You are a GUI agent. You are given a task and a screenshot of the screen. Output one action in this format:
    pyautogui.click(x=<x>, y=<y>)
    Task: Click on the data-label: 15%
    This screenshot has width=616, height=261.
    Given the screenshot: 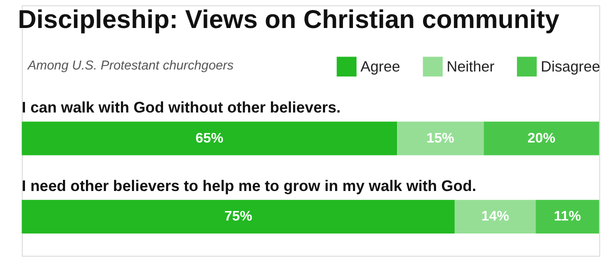 What is the action you would take?
    pyautogui.click(x=440, y=137)
    